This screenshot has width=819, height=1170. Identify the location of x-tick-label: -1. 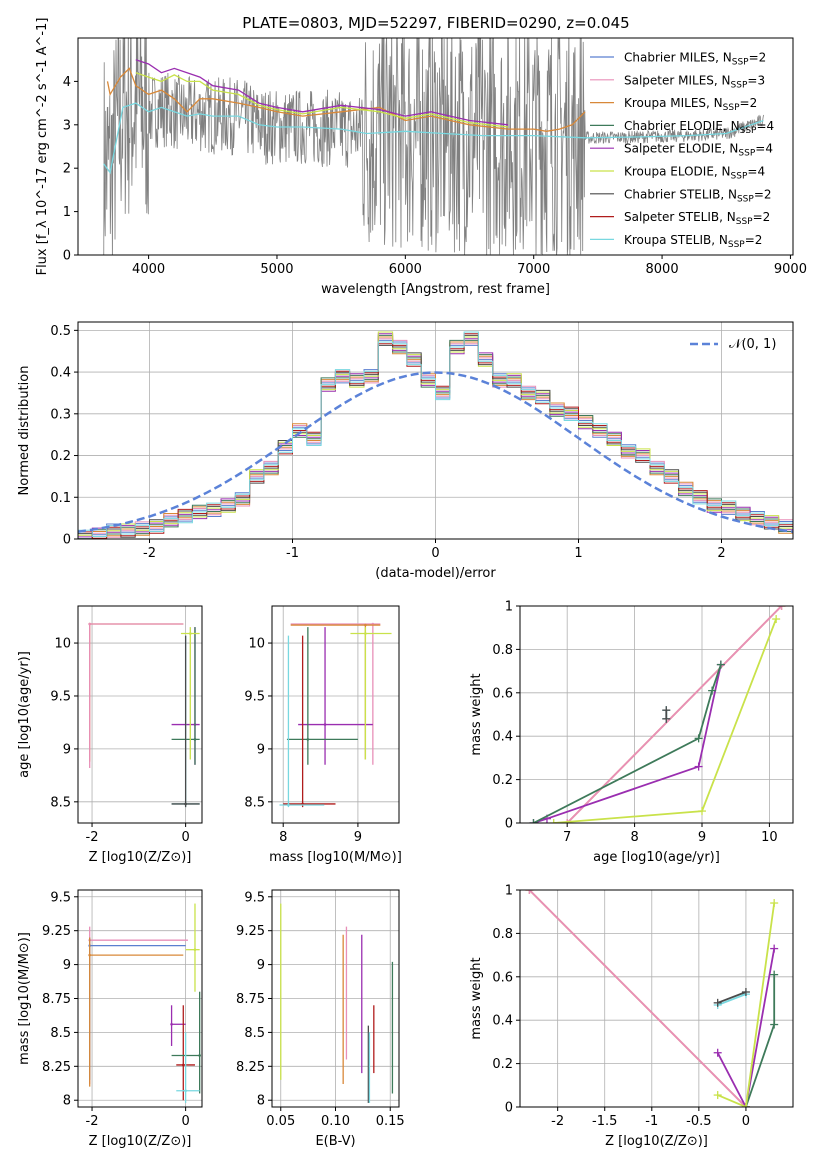
(651, 1121).